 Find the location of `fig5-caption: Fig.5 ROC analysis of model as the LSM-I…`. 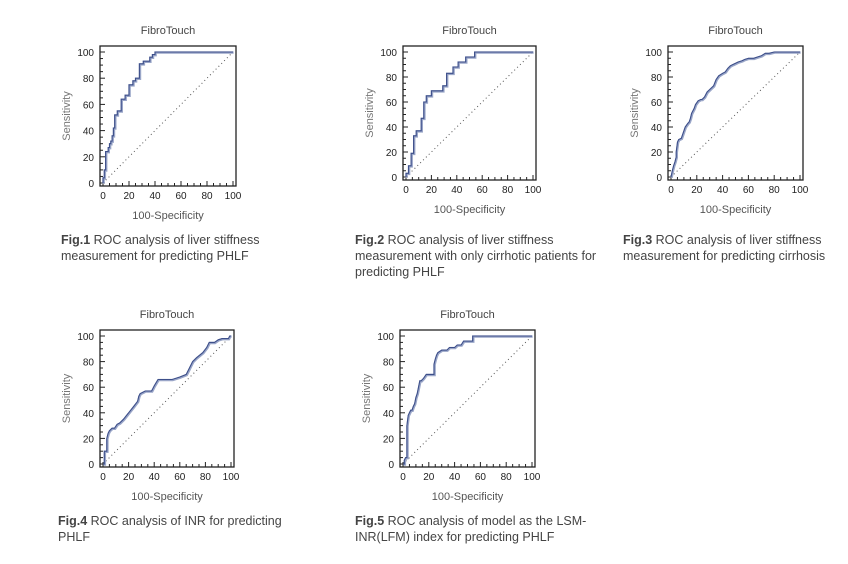

fig5-caption: Fig.5 ROC analysis of model as the LSM-I… is located at coordinates (490, 529).